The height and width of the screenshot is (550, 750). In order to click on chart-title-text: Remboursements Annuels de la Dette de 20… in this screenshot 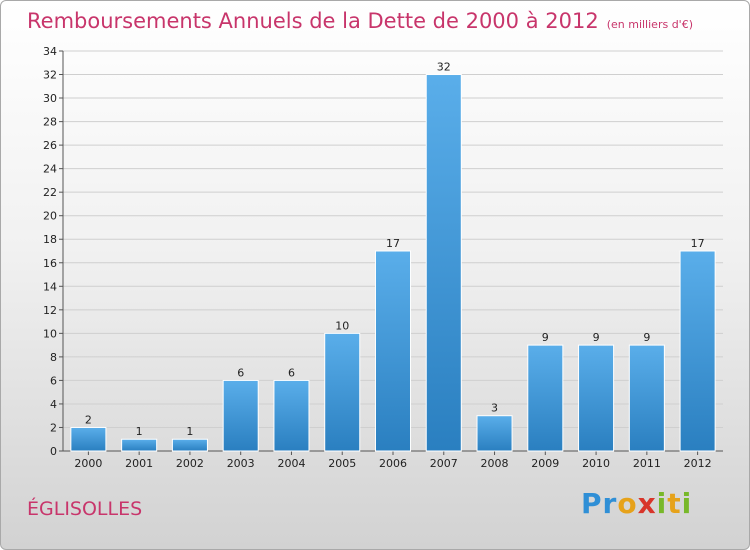, I will do `click(313, 21)`.